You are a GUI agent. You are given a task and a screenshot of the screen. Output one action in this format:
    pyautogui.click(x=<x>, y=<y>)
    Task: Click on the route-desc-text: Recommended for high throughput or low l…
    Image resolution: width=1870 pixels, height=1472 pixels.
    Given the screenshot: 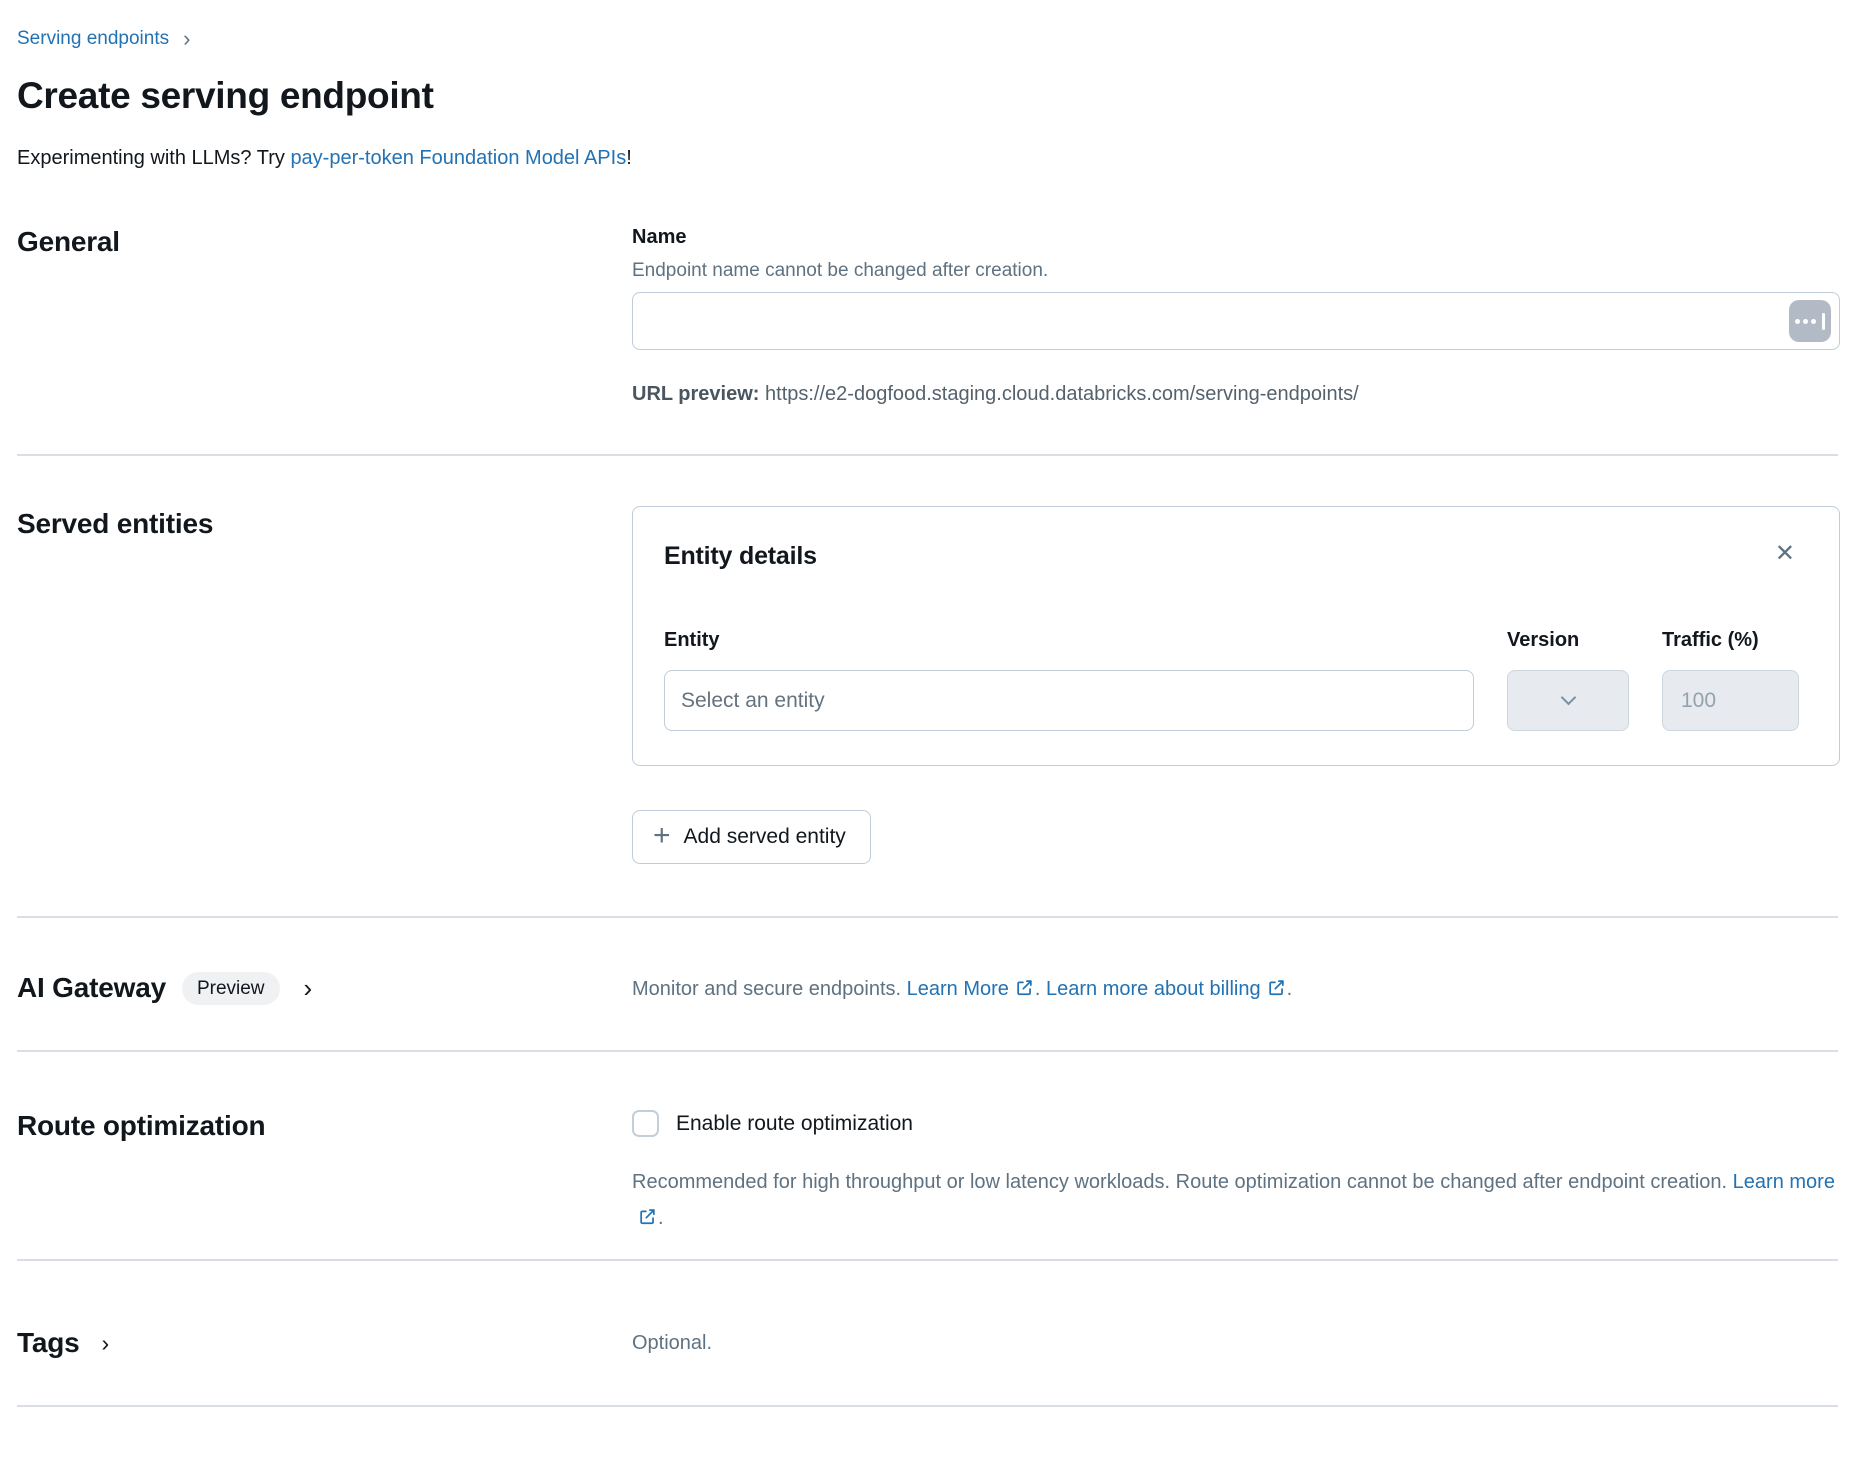 What is the action you would take?
    pyautogui.click(x=1182, y=1182)
    